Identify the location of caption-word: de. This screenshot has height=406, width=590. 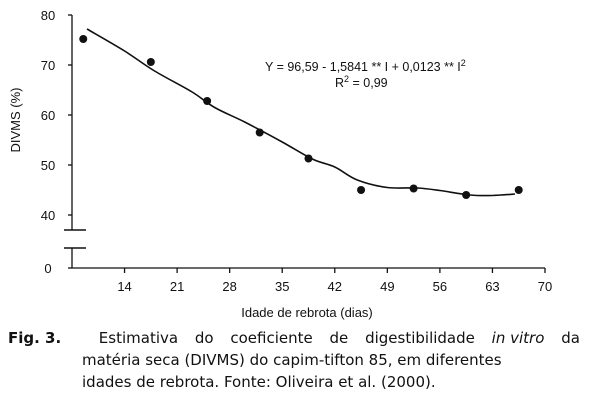
(339, 338).